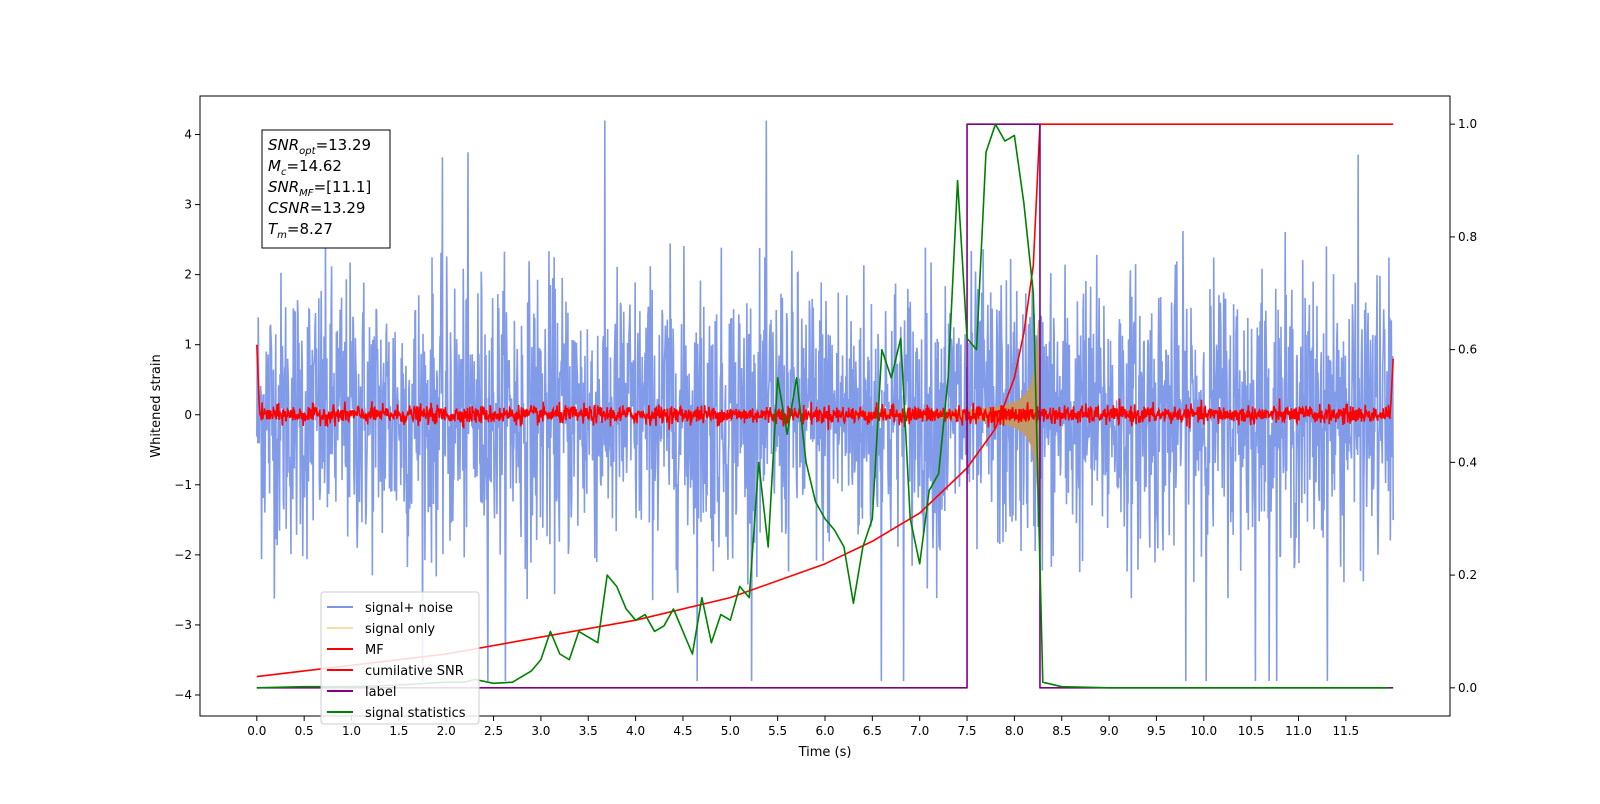  I want to click on x-tick-label: 0.5, so click(304, 731).